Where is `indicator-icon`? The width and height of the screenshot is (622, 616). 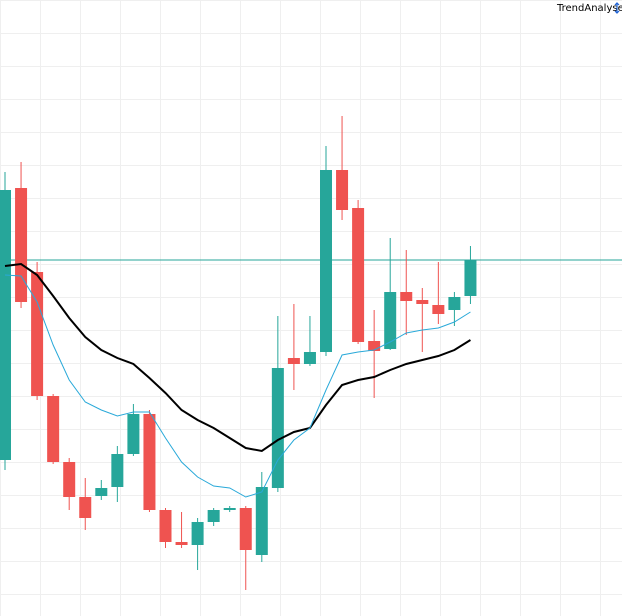 indicator-icon is located at coordinates (617, 8).